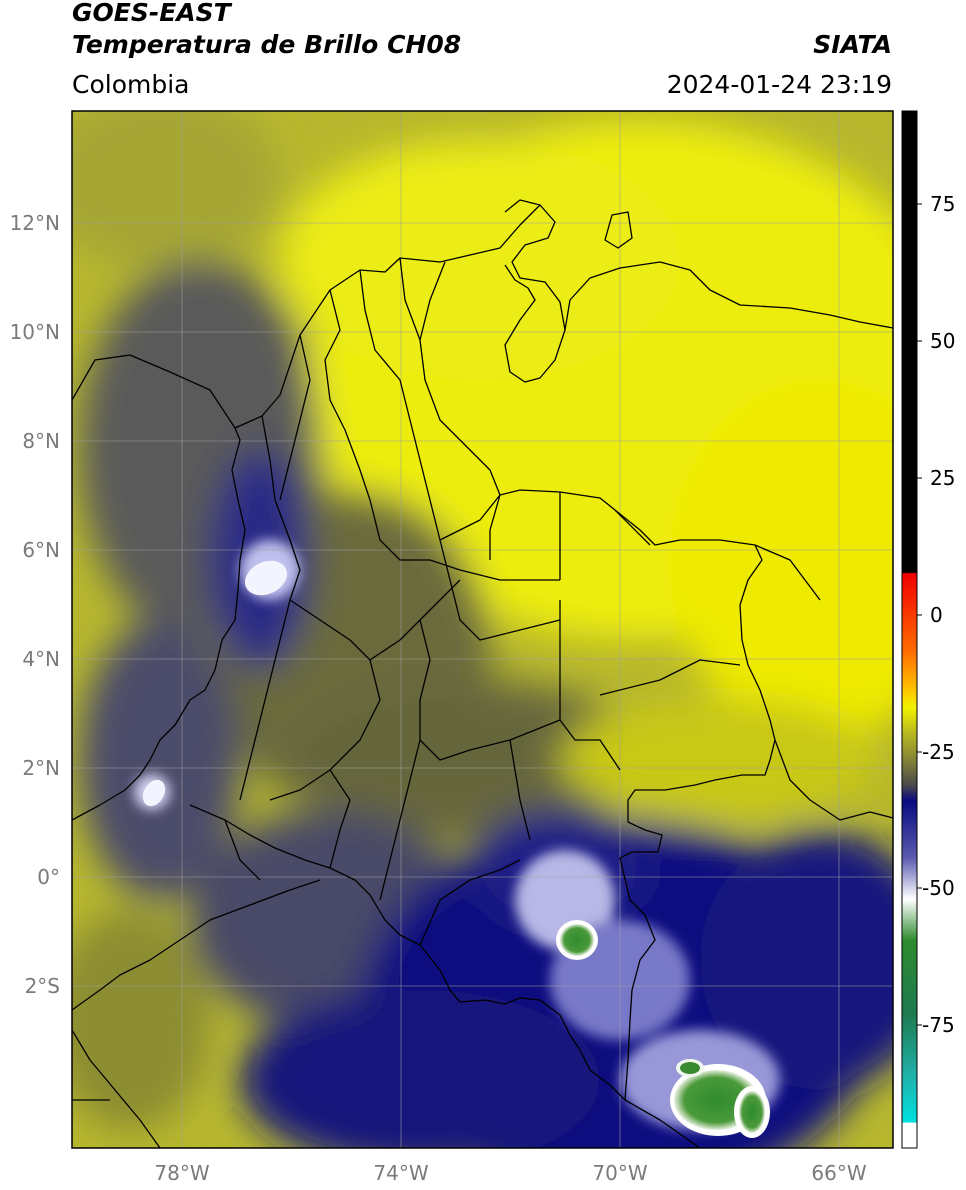 Image resolution: width=966 pixels, height=1190 pixels. I want to click on colorbar-tick: -25, so click(938, 752).